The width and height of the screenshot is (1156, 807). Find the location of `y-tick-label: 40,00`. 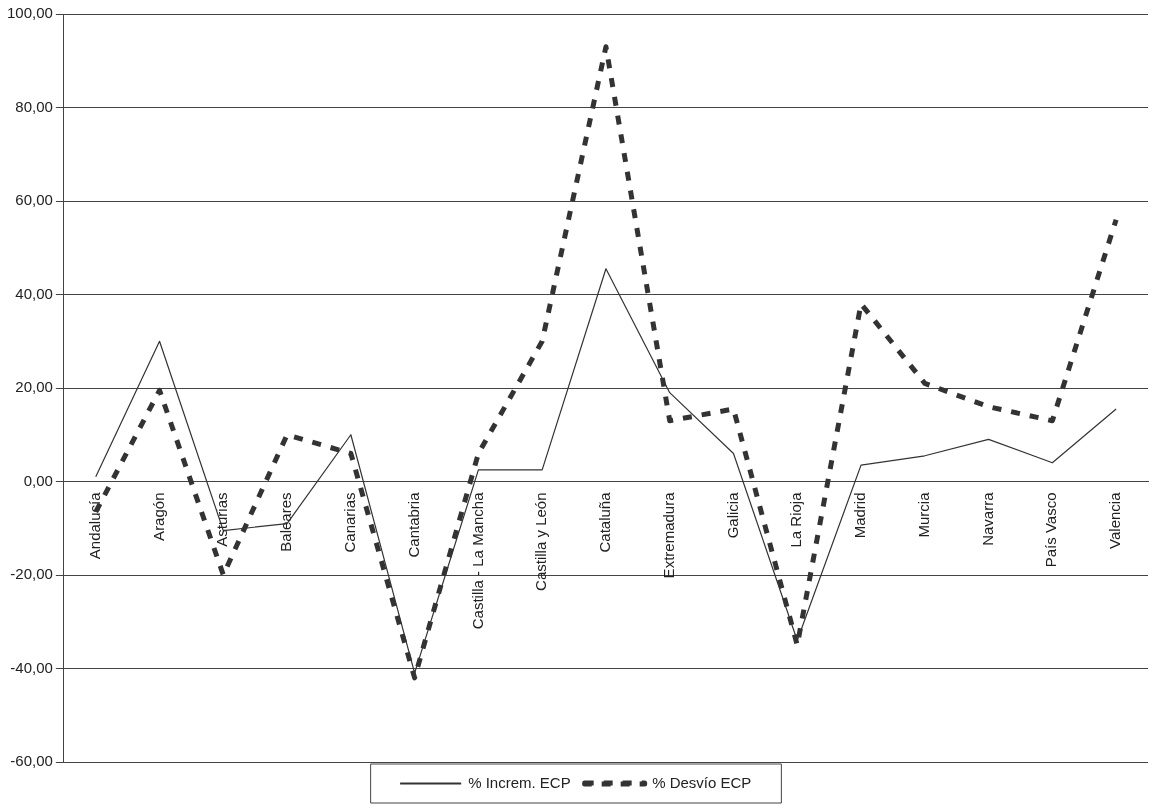

y-tick-label: 40,00 is located at coordinates (34, 293).